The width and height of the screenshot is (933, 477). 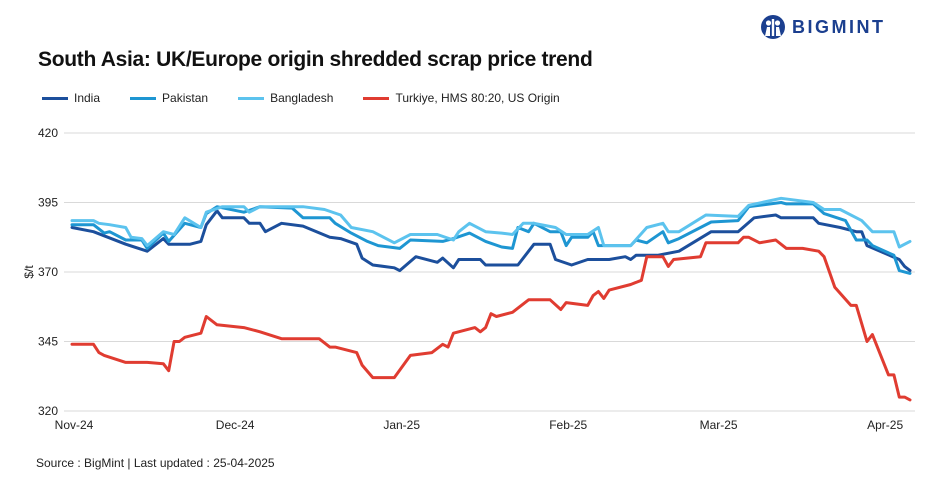 I want to click on x-tick-label: Mar-25, so click(x=719, y=425).